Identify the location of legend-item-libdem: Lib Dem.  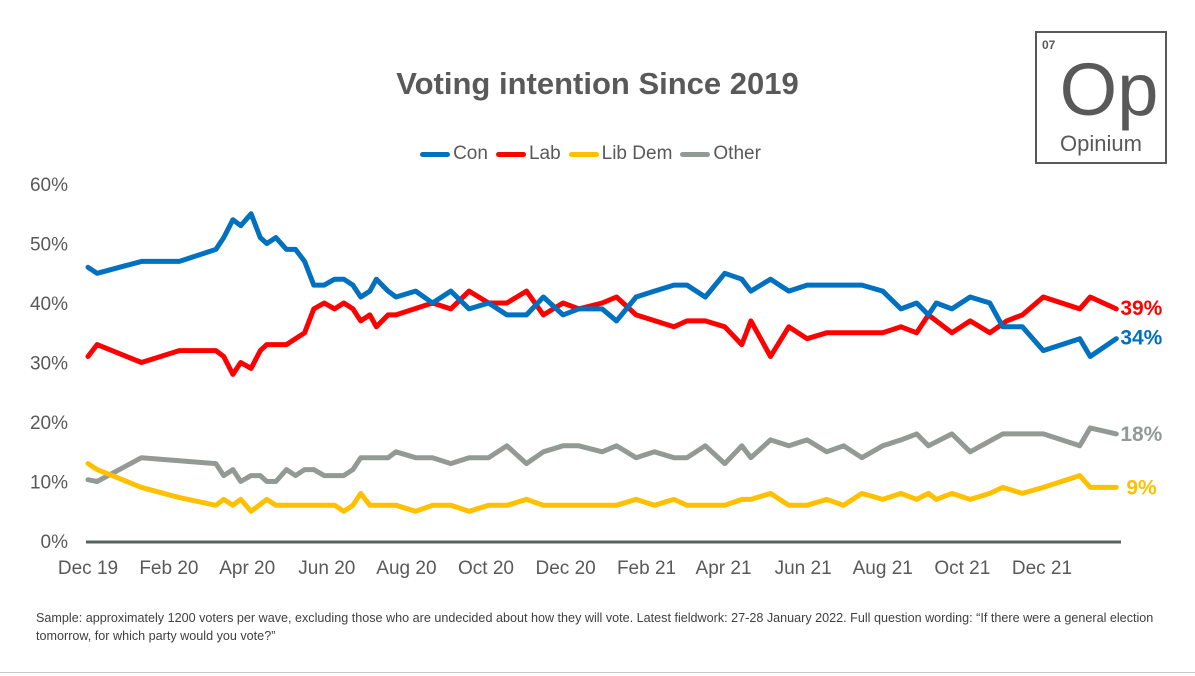
(620, 154).